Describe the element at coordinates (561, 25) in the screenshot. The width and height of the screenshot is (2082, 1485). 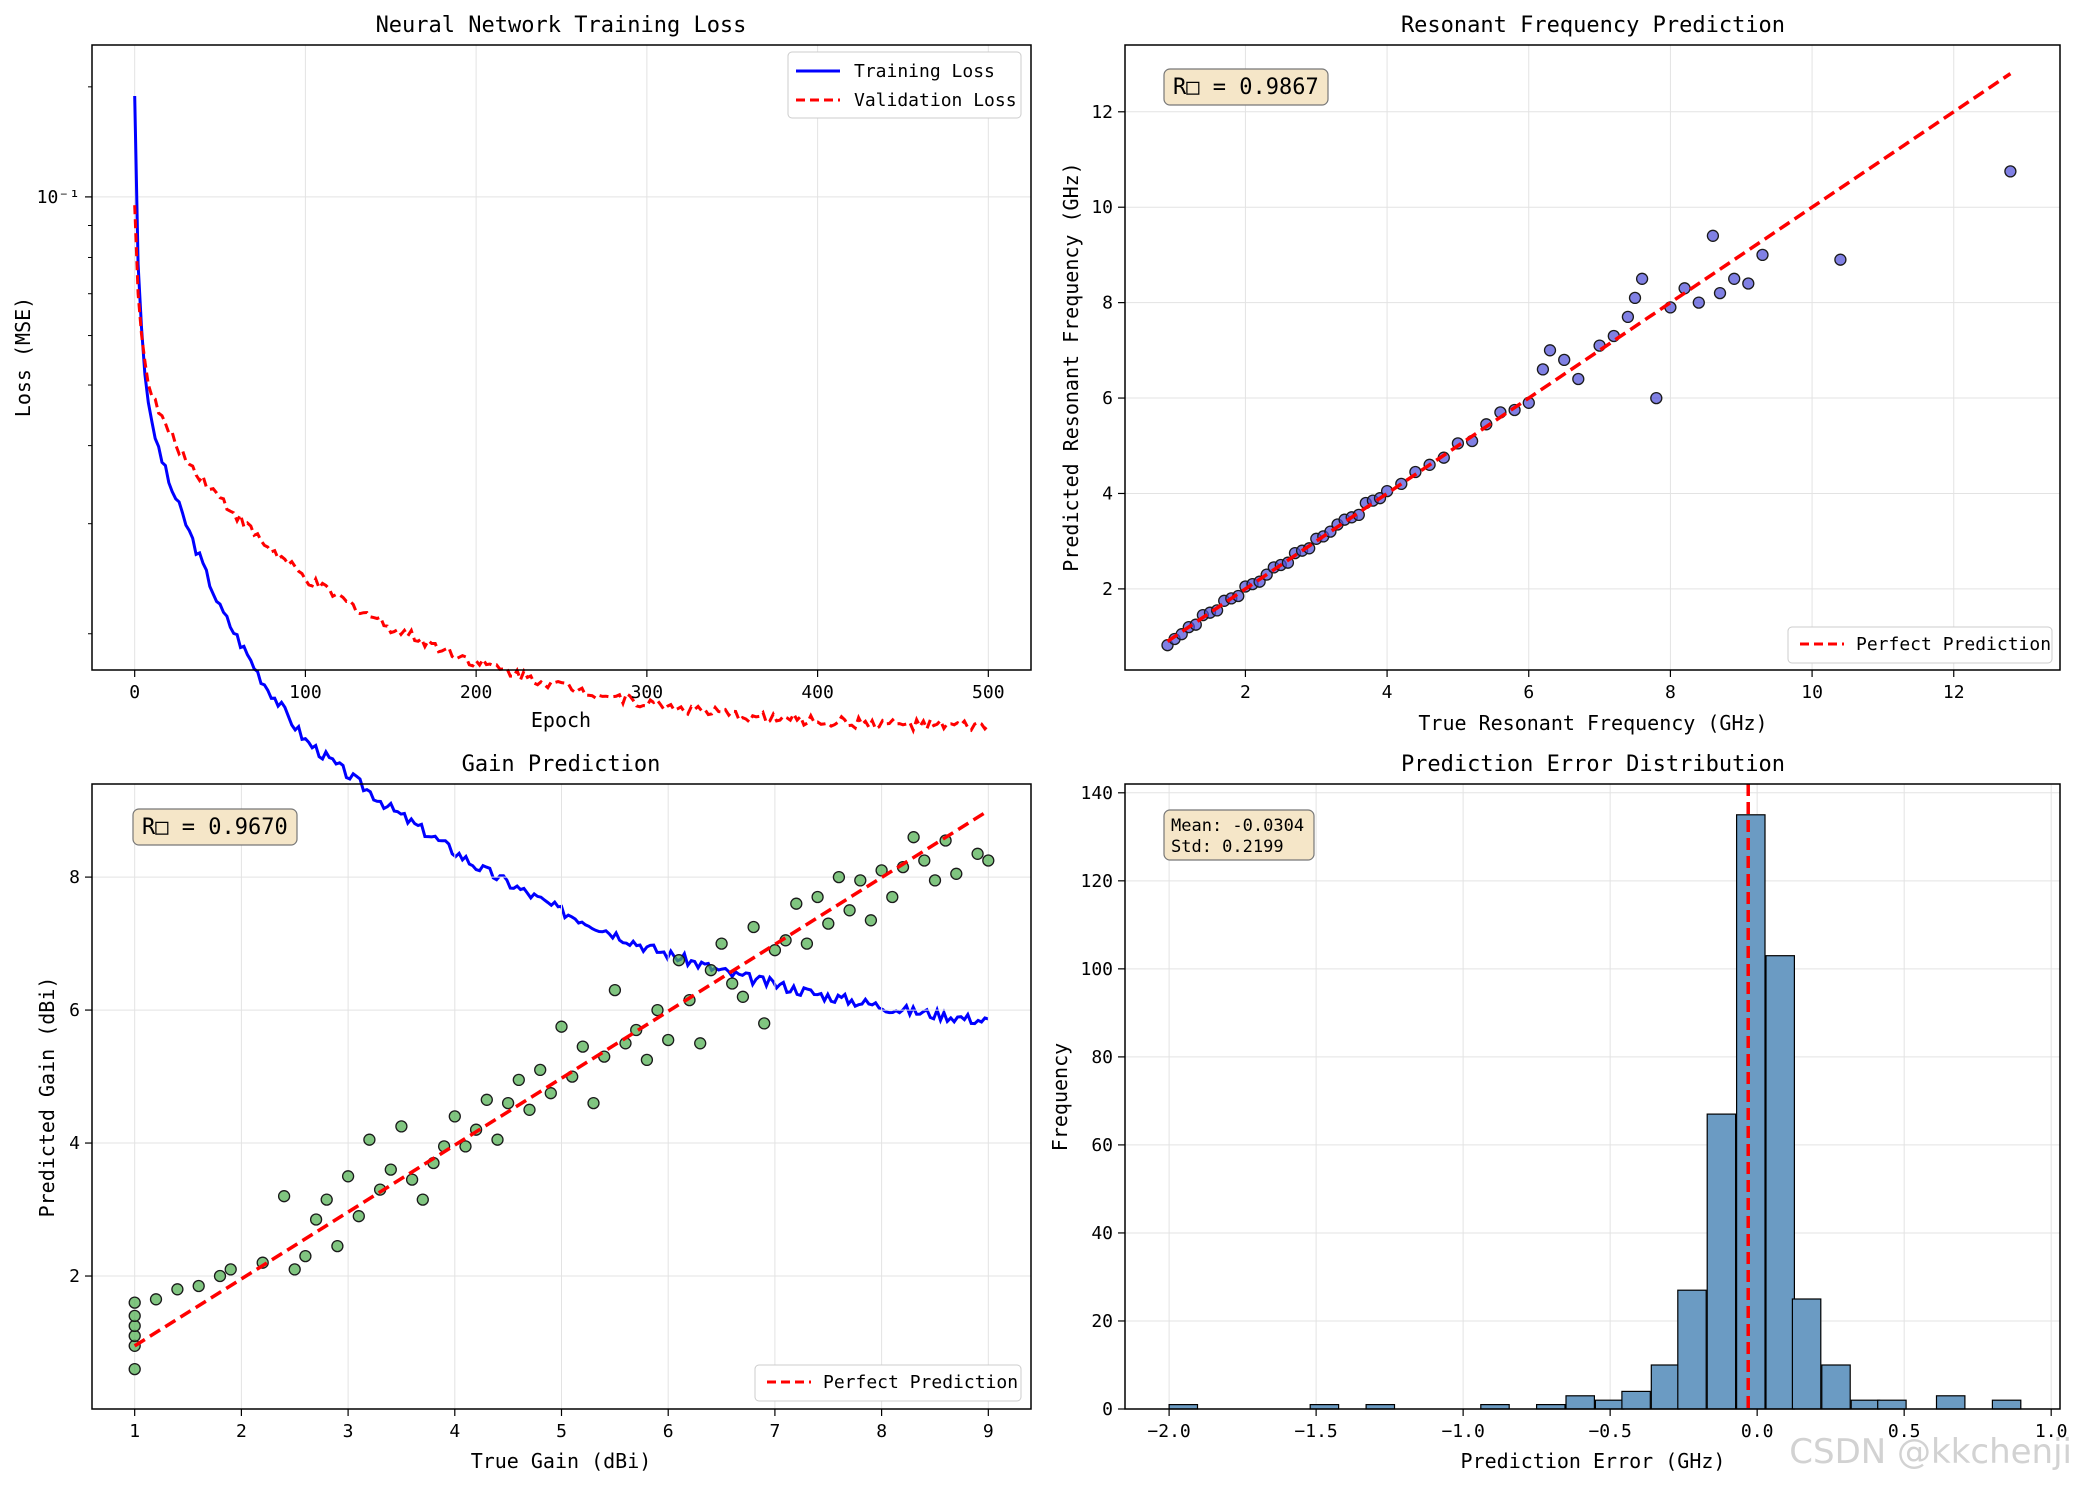
I see `chart-title: Neural Network Training Loss` at that location.